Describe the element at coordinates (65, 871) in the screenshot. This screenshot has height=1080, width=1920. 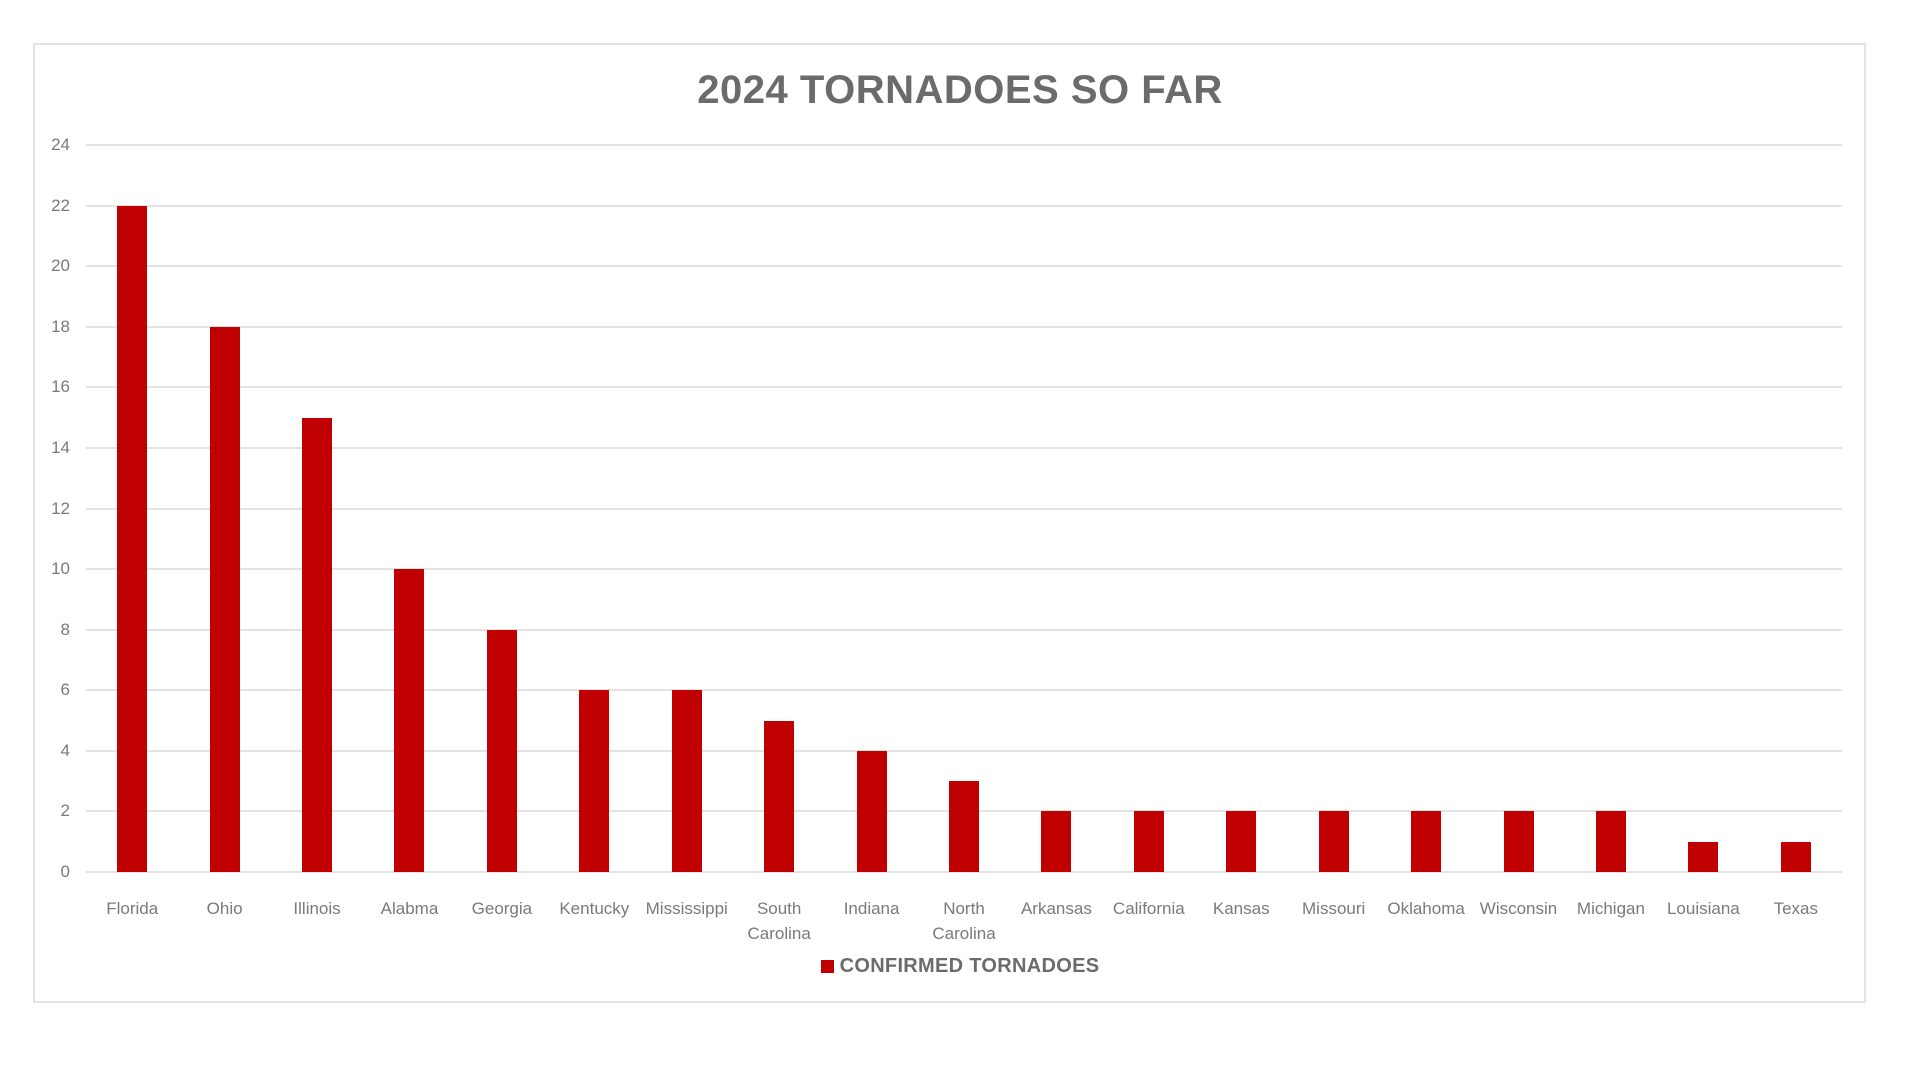
I see `y-tick-label: 0` at that location.